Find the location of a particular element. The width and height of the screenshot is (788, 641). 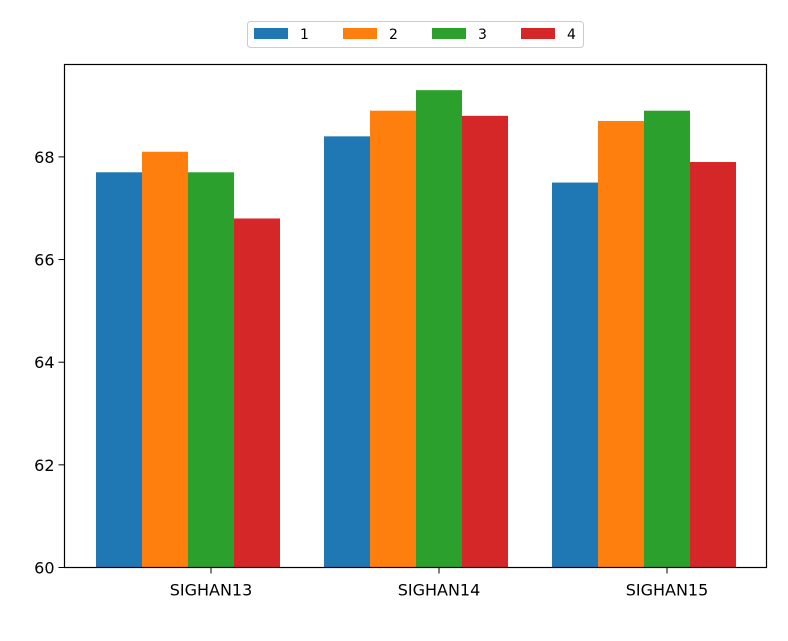

x-tick-label-sighan14: SIGHAN14 is located at coordinates (439, 590).